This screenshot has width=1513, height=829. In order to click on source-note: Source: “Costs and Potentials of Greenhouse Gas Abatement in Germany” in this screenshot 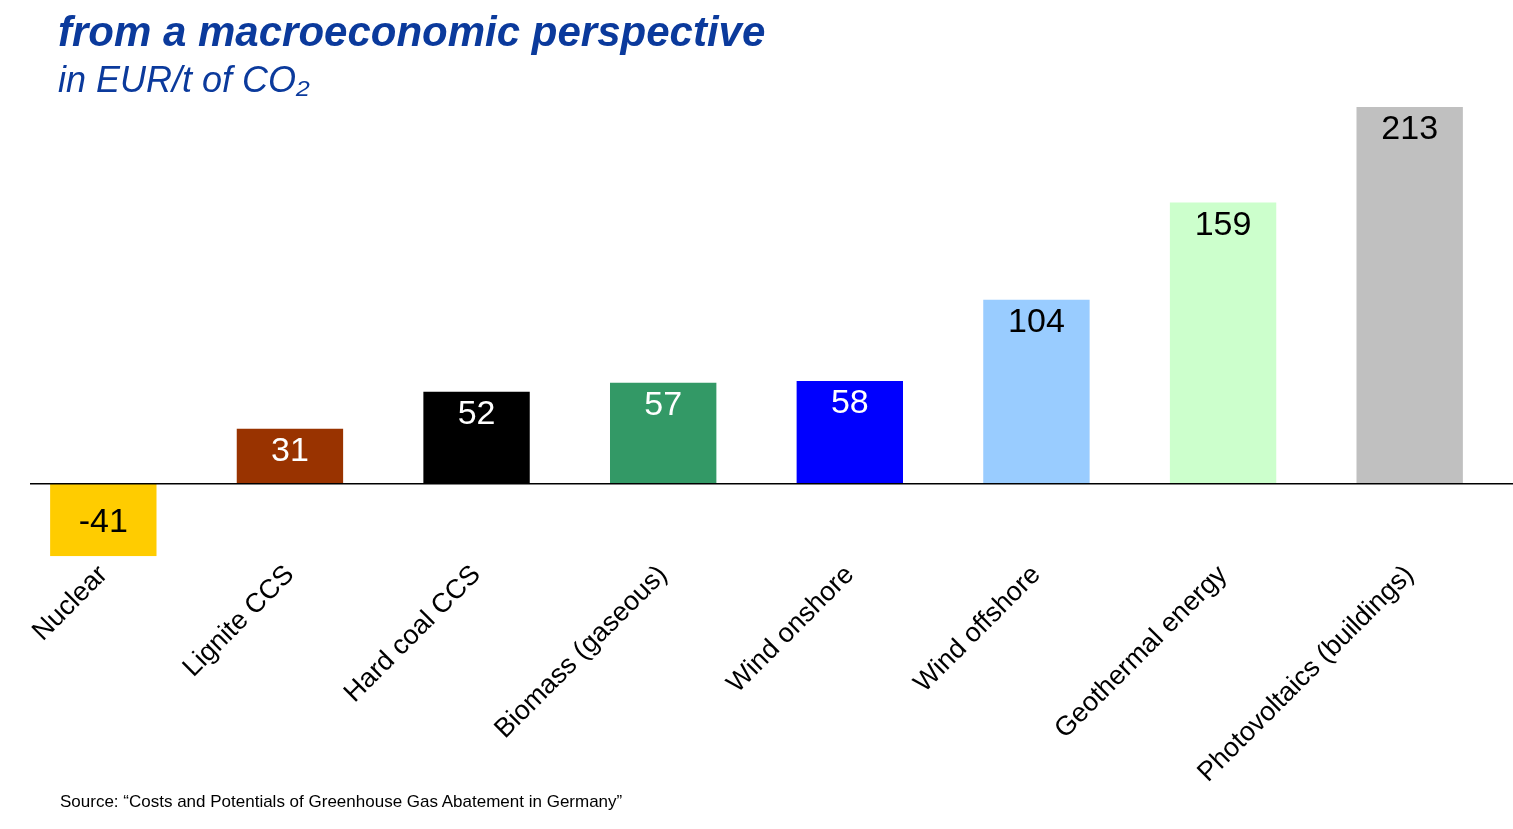, I will do `click(342, 802)`.